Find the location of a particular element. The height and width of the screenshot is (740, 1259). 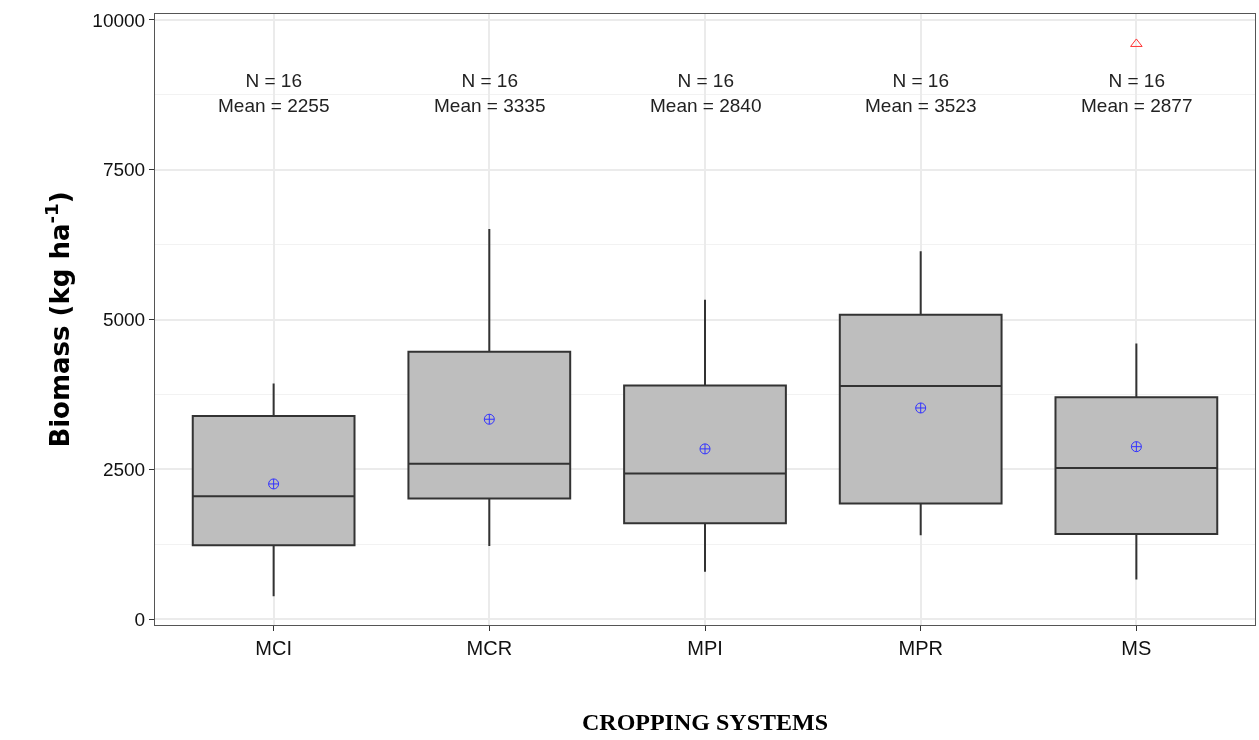

x-axis-title: CROPPING SYSTEMS is located at coordinates (705, 722).